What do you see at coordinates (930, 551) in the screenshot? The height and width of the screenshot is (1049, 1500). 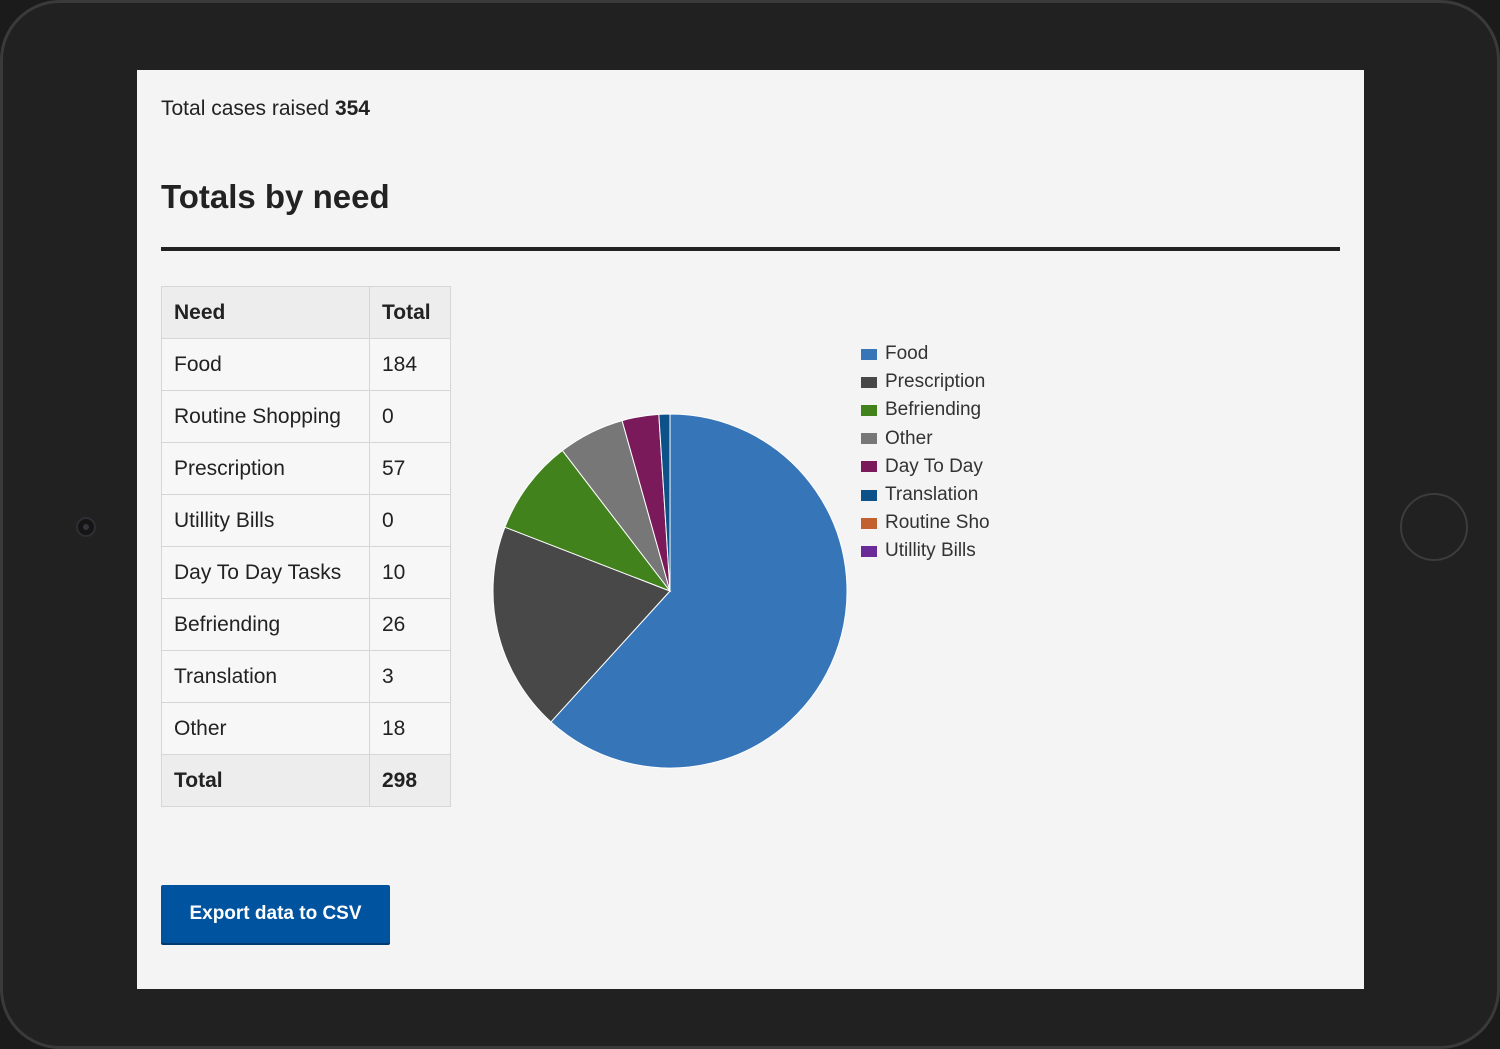 I see `legend-label: Utillity Bills` at bounding box center [930, 551].